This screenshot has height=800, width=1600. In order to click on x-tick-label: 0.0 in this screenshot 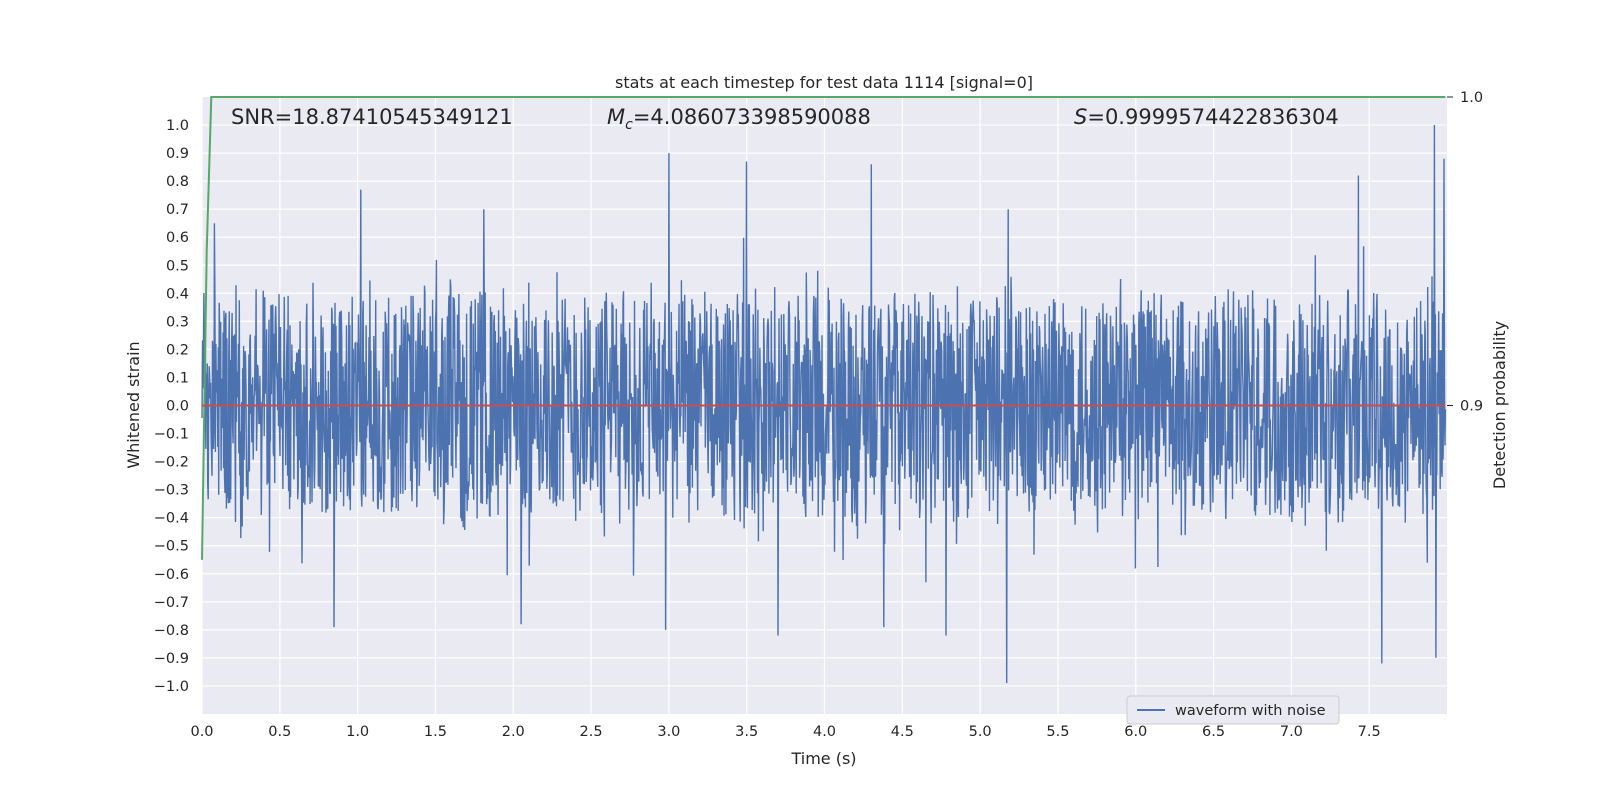, I will do `click(201, 732)`.